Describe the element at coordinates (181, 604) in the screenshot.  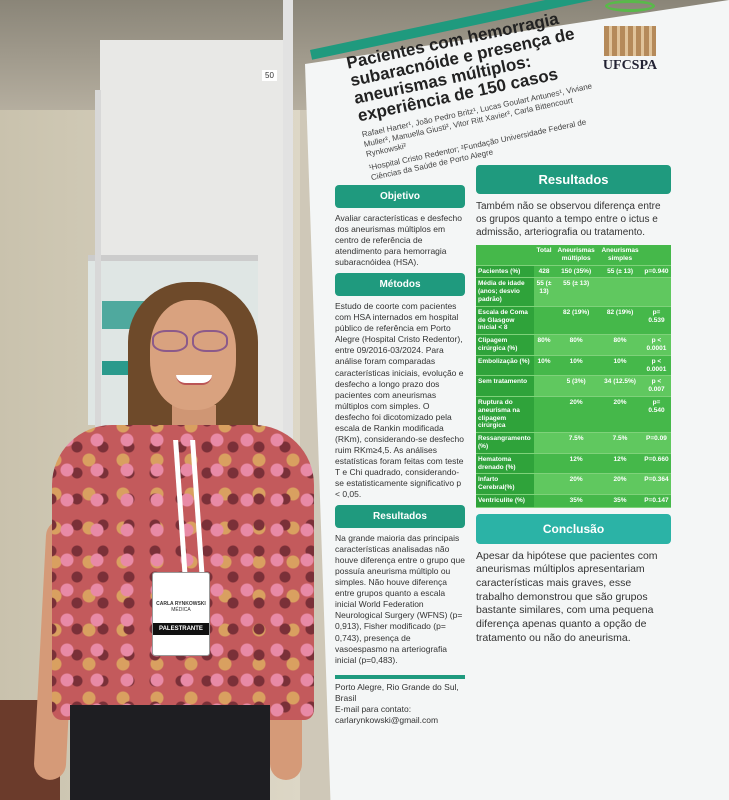
I see `badge-name: CARLA RYNKOWSKI` at that location.